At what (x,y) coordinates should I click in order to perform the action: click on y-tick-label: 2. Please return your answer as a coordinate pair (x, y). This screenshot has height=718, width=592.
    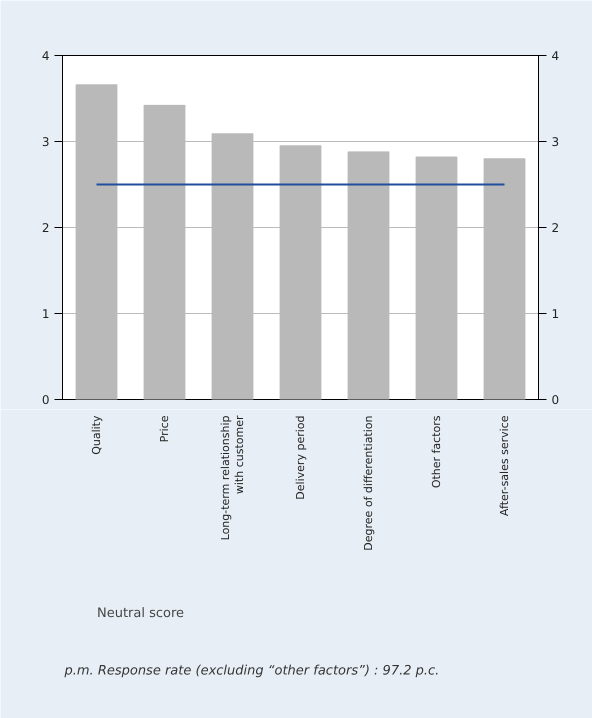
    Looking at the image, I should click on (46, 228).